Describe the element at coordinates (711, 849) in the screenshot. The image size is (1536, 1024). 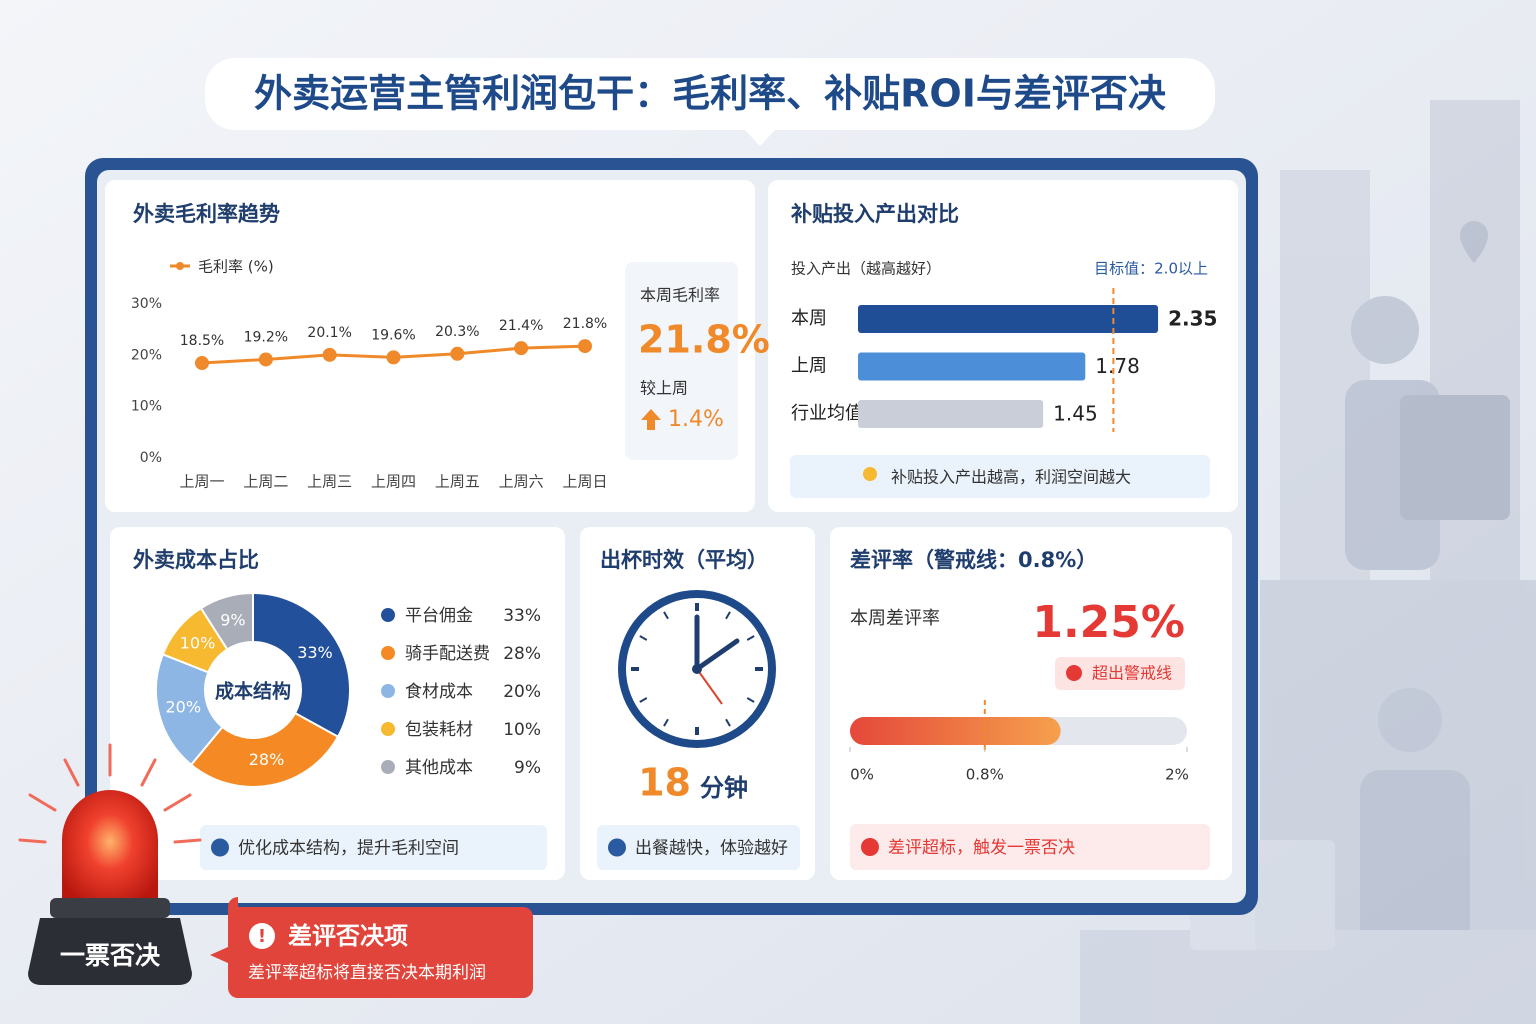
I see `note-text: 出餐越快，体验越好` at that location.